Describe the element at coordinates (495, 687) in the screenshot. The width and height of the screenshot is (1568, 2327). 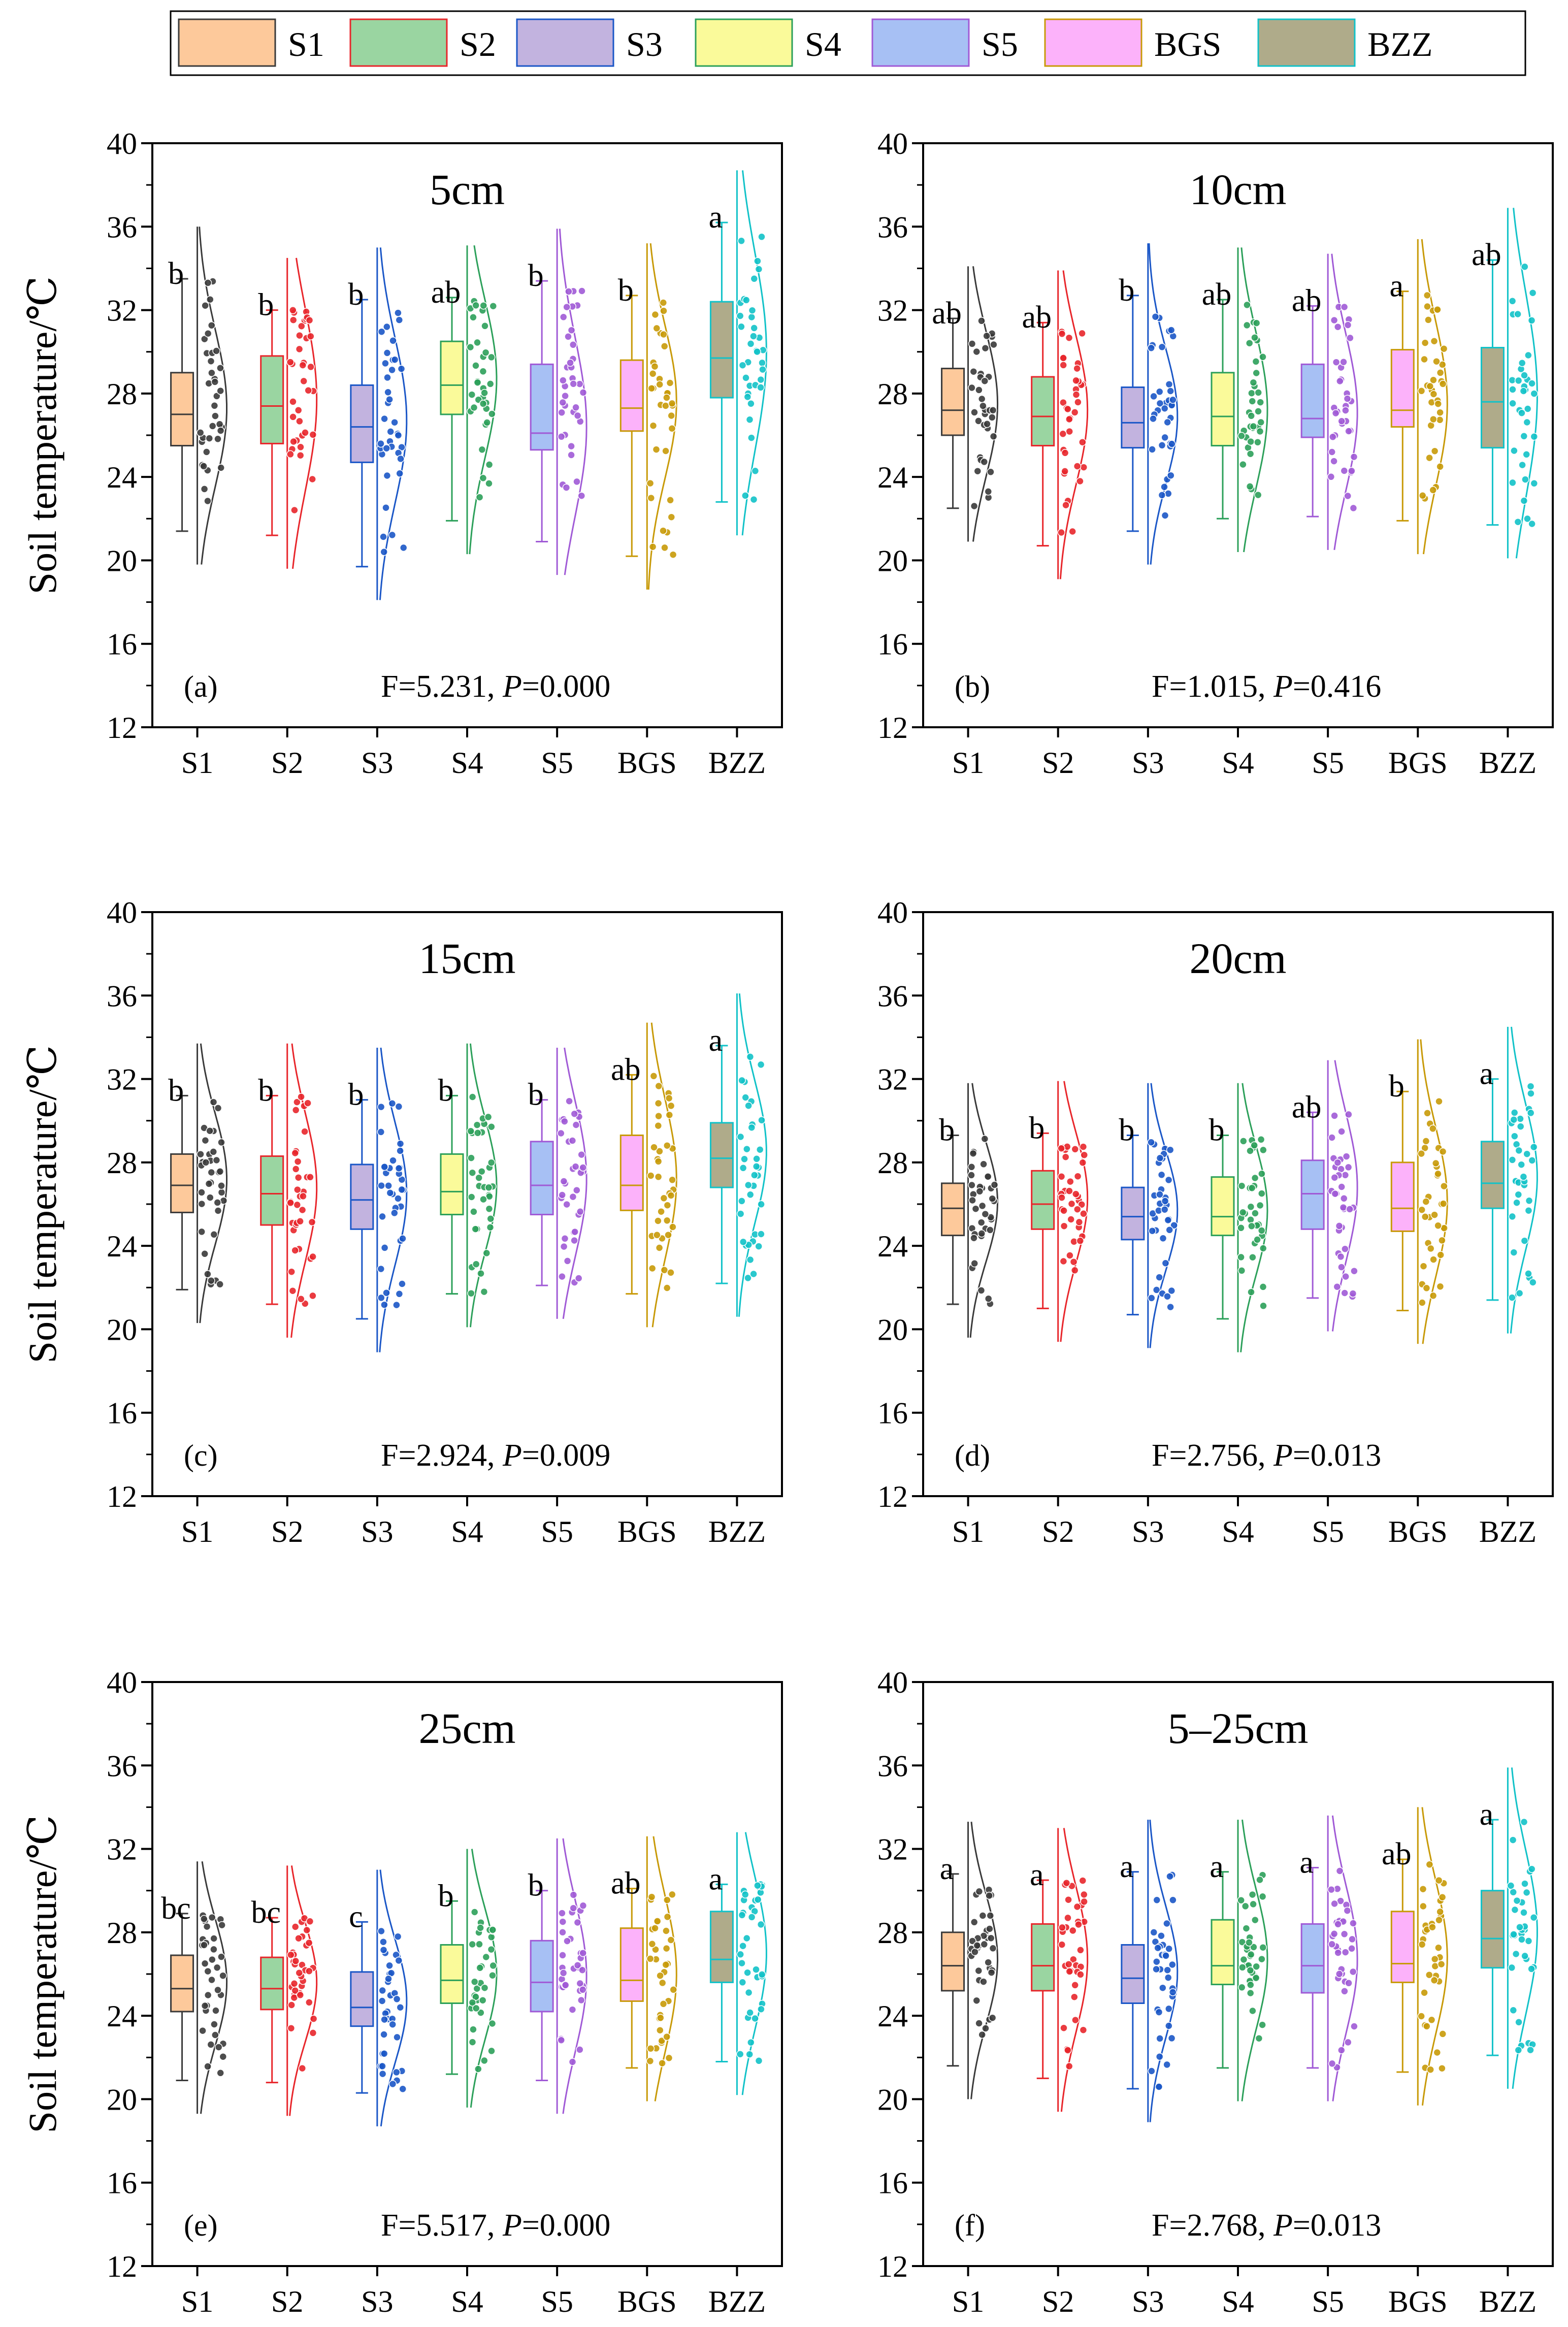
I see `stat-text: F=5.231, P=0.000` at that location.